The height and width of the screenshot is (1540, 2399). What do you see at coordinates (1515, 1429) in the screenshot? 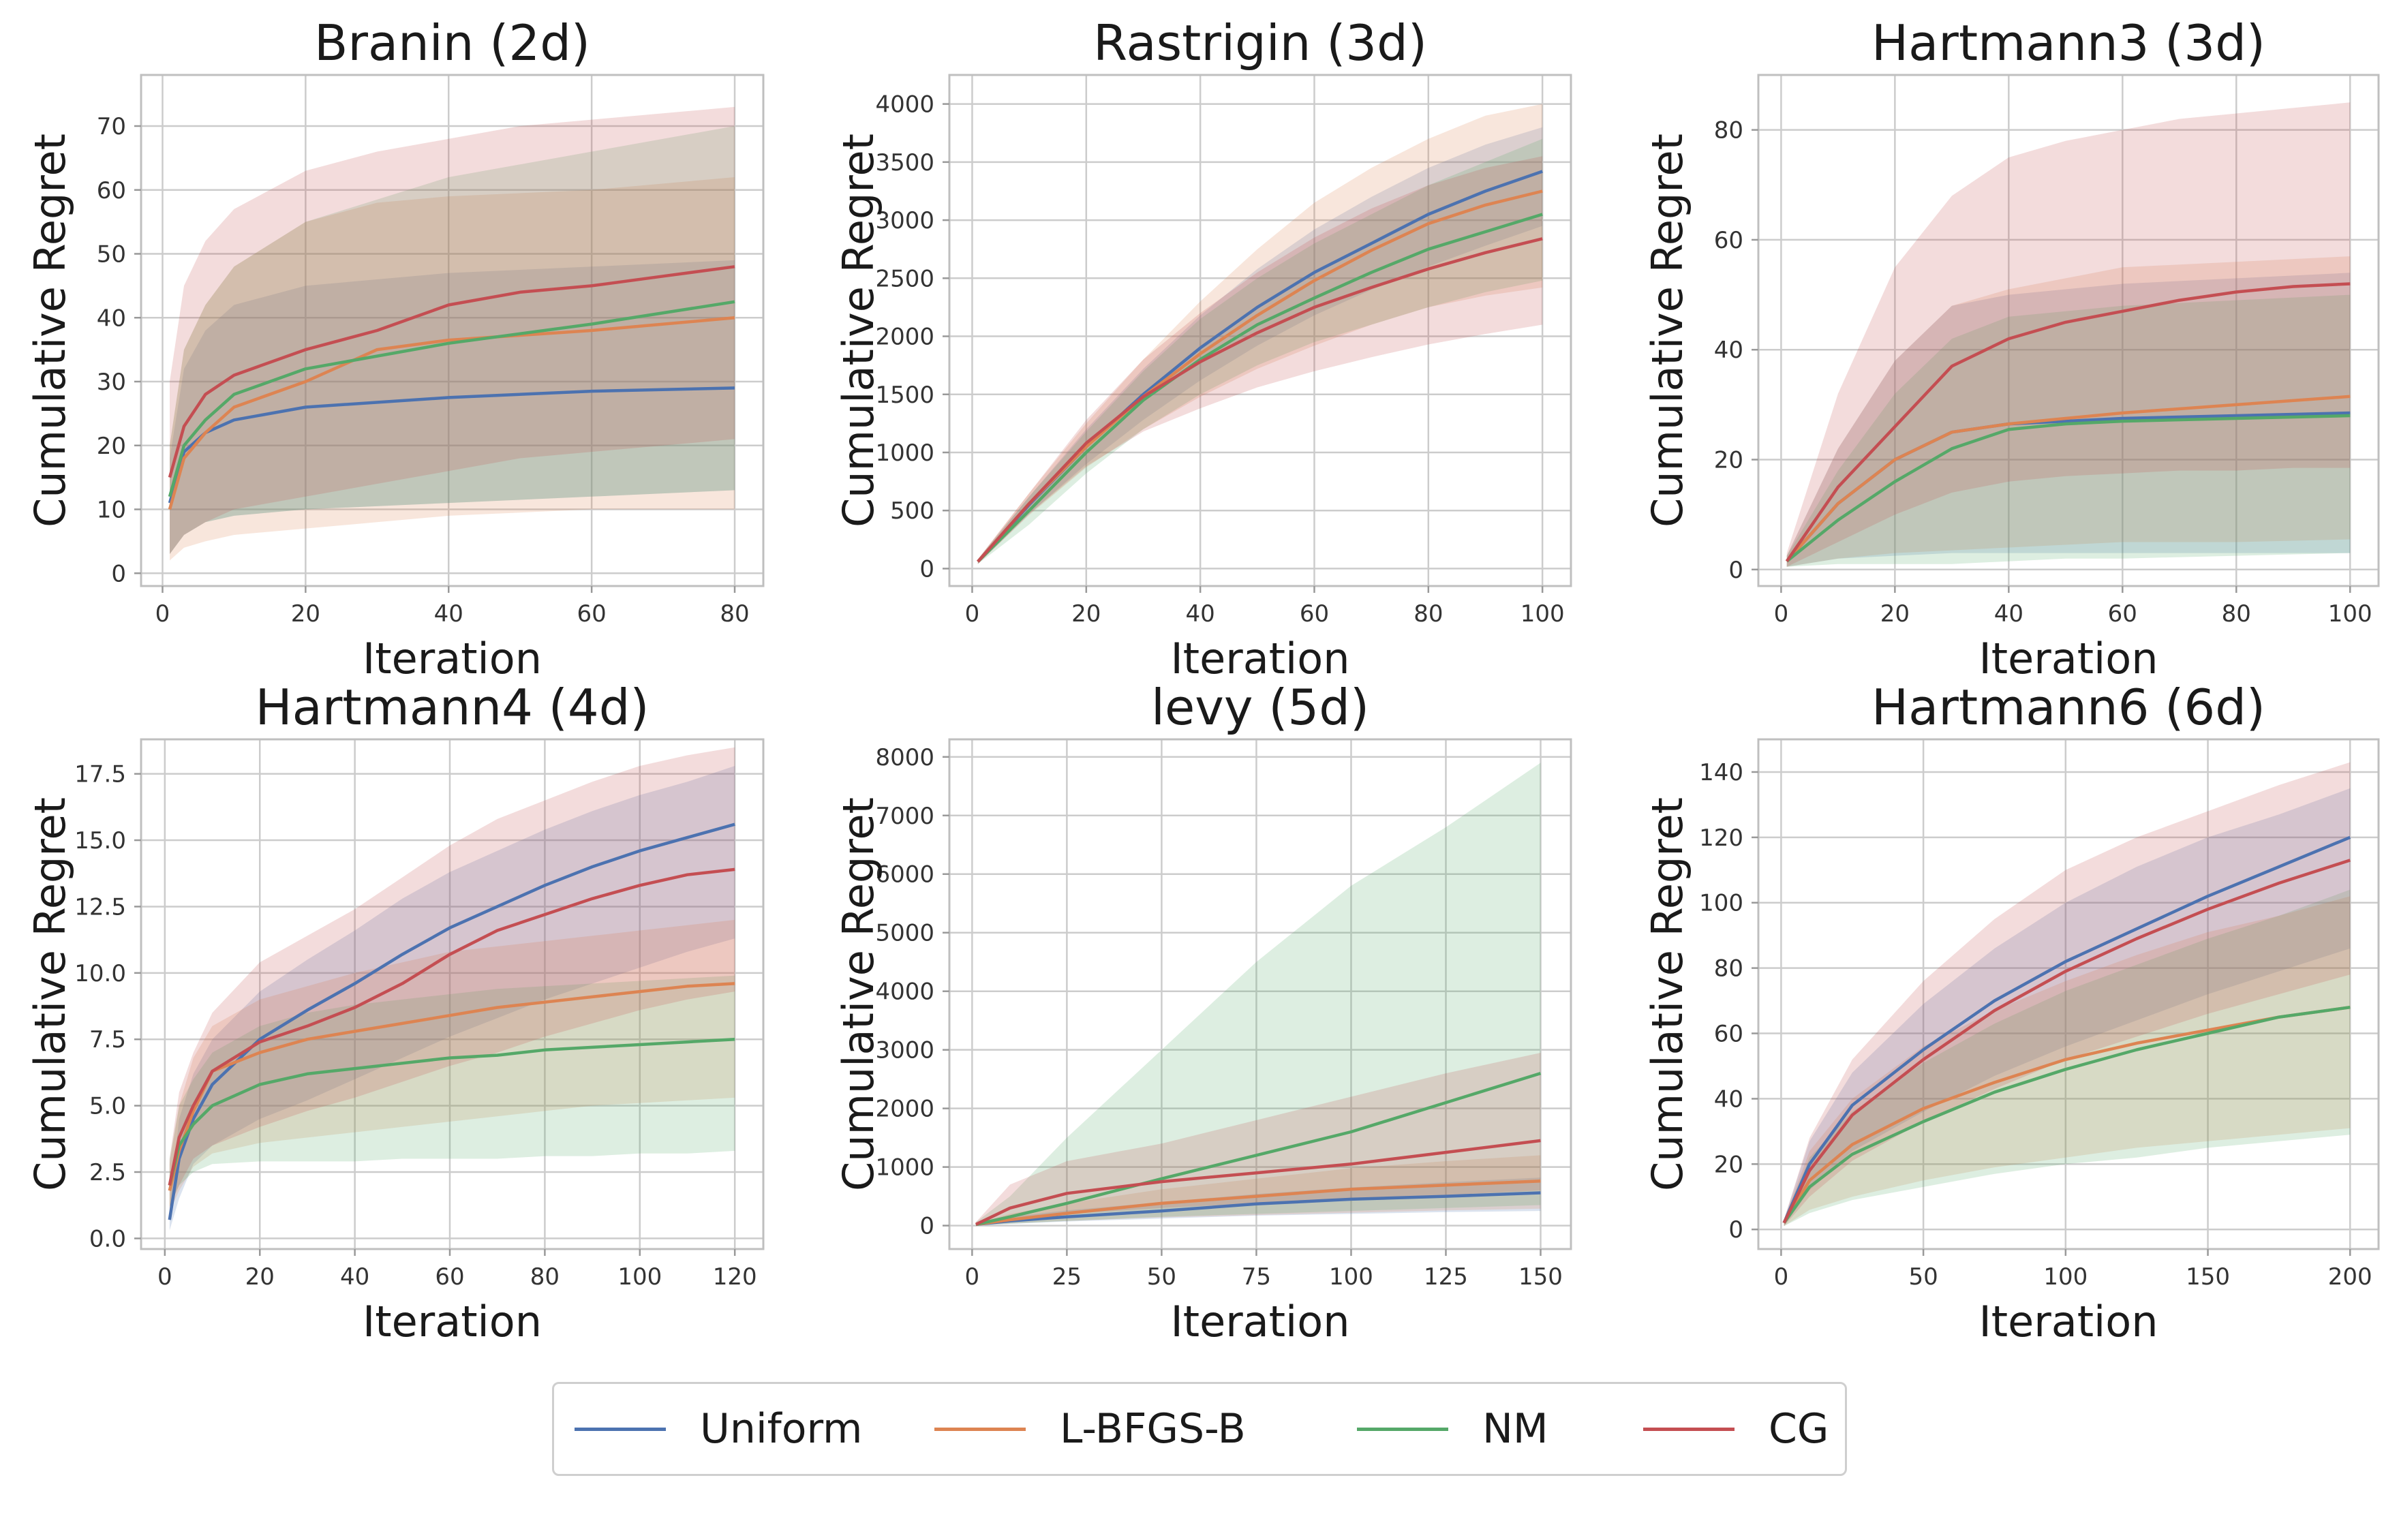
I see `legend-label-nm: NM` at bounding box center [1515, 1429].